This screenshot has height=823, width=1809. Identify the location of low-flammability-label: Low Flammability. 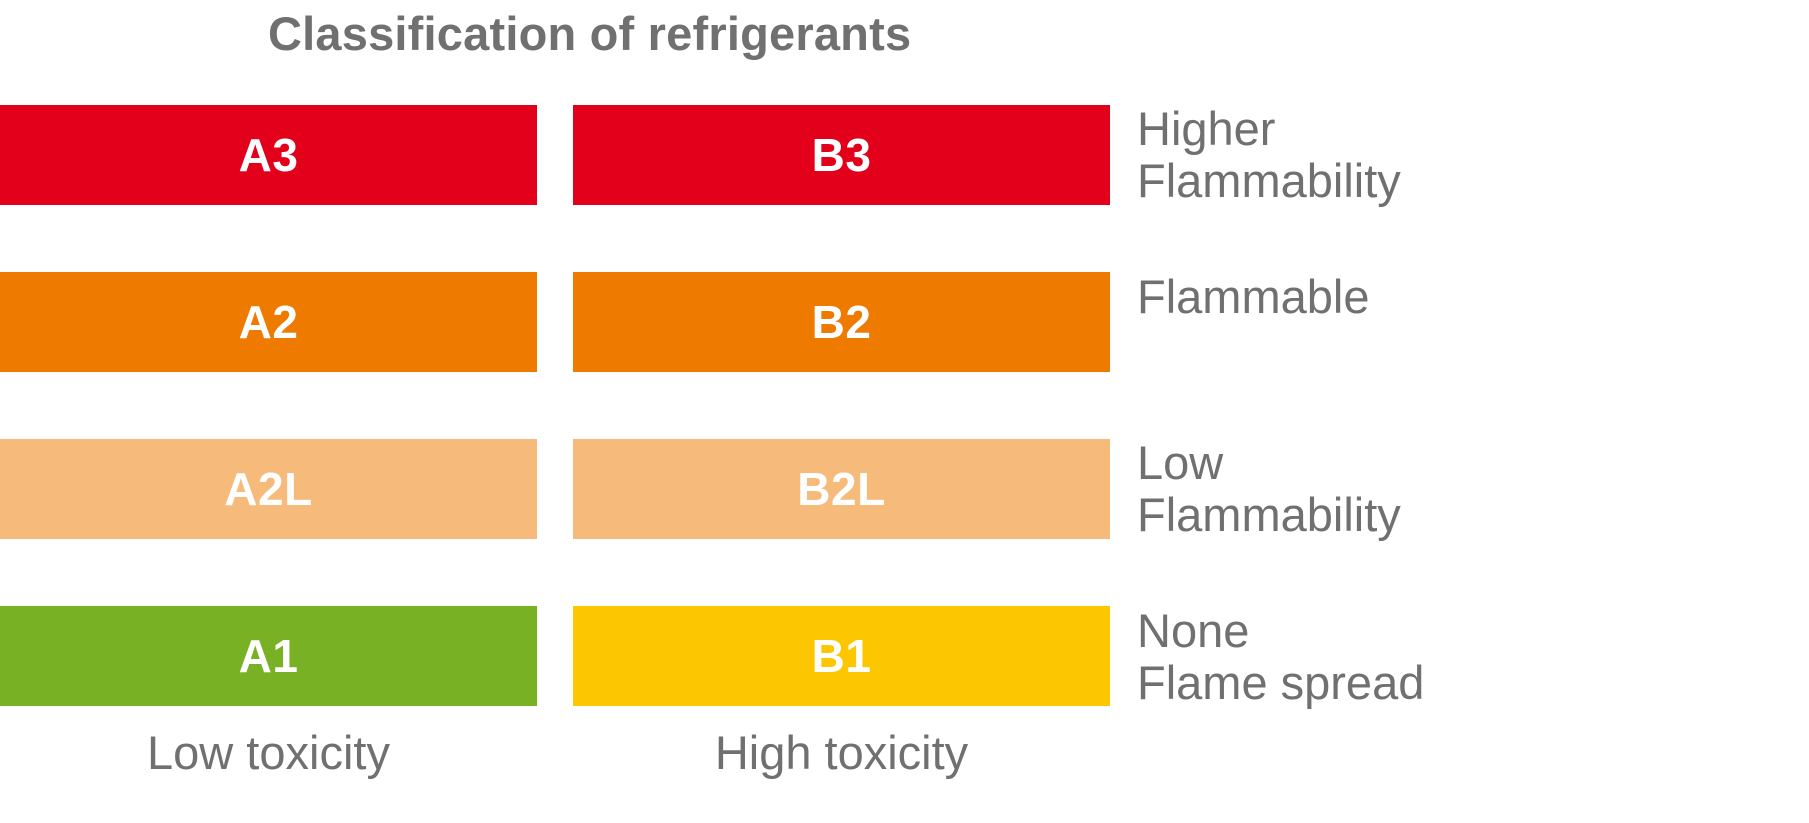
(1269, 489).